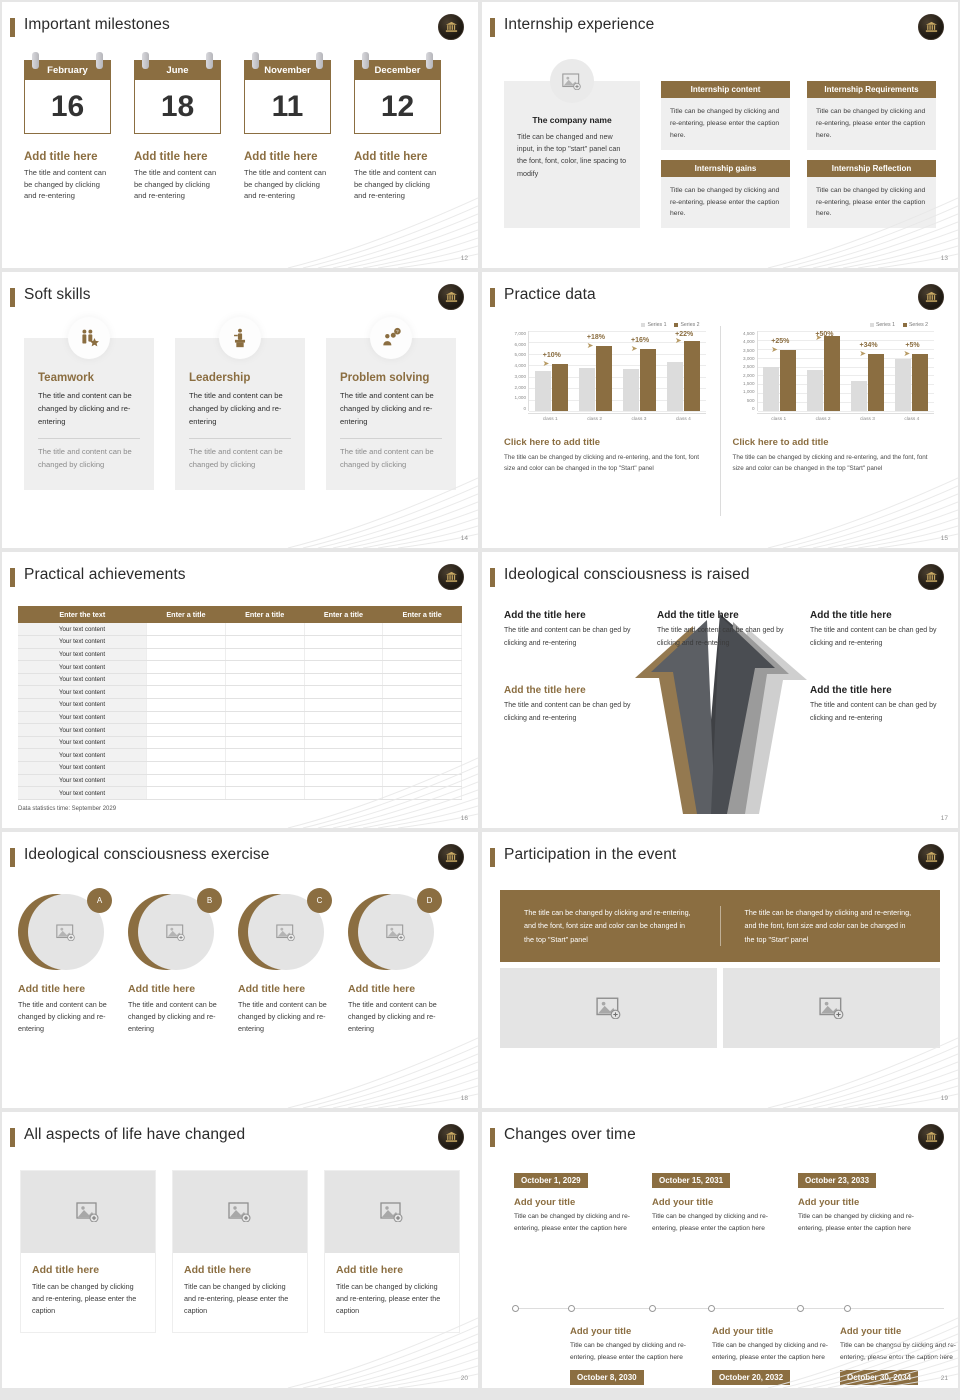  What do you see at coordinates (82, 614) in the screenshot?
I see `column-header: Enter the text` at bounding box center [82, 614].